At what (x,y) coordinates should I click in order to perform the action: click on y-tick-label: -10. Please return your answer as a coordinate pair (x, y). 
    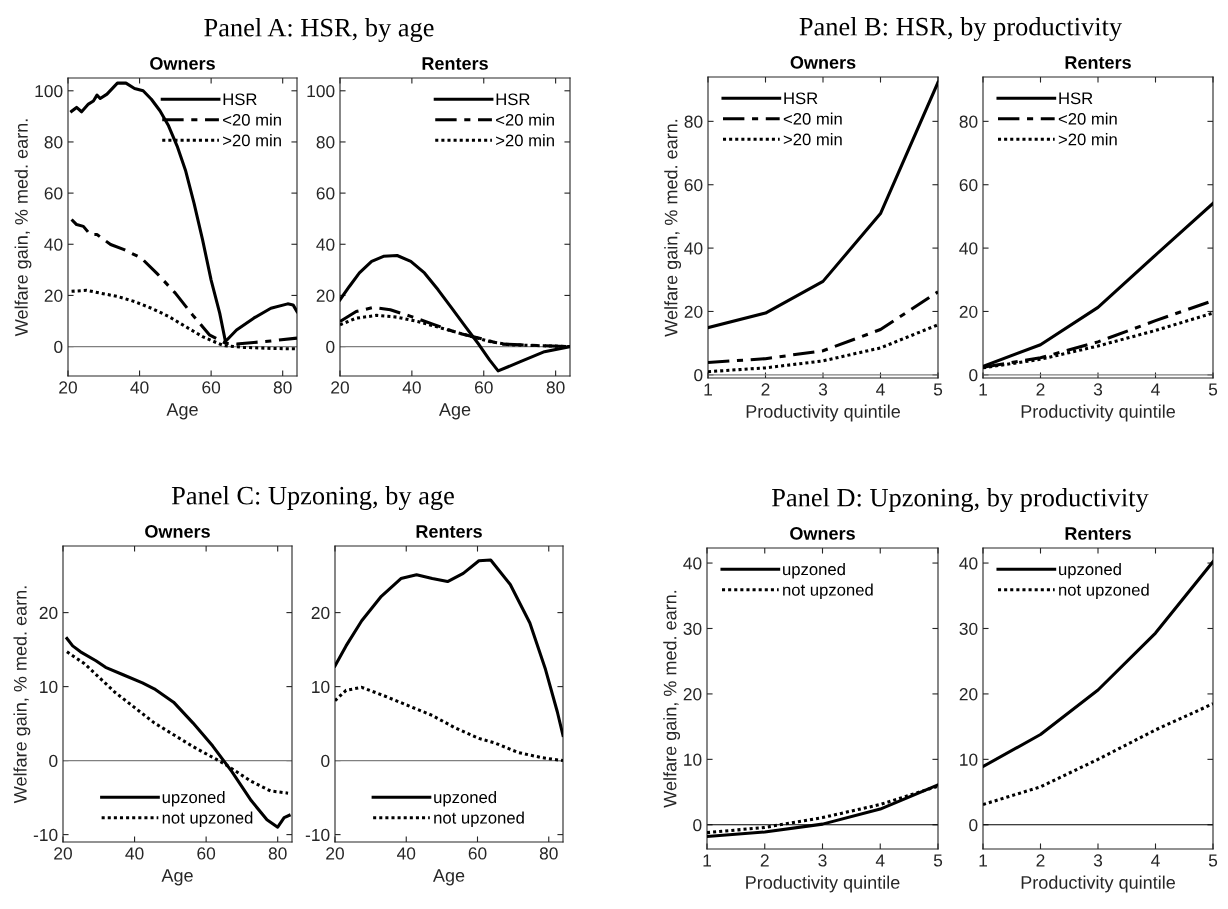
    Looking at the image, I should click on (317, 835).